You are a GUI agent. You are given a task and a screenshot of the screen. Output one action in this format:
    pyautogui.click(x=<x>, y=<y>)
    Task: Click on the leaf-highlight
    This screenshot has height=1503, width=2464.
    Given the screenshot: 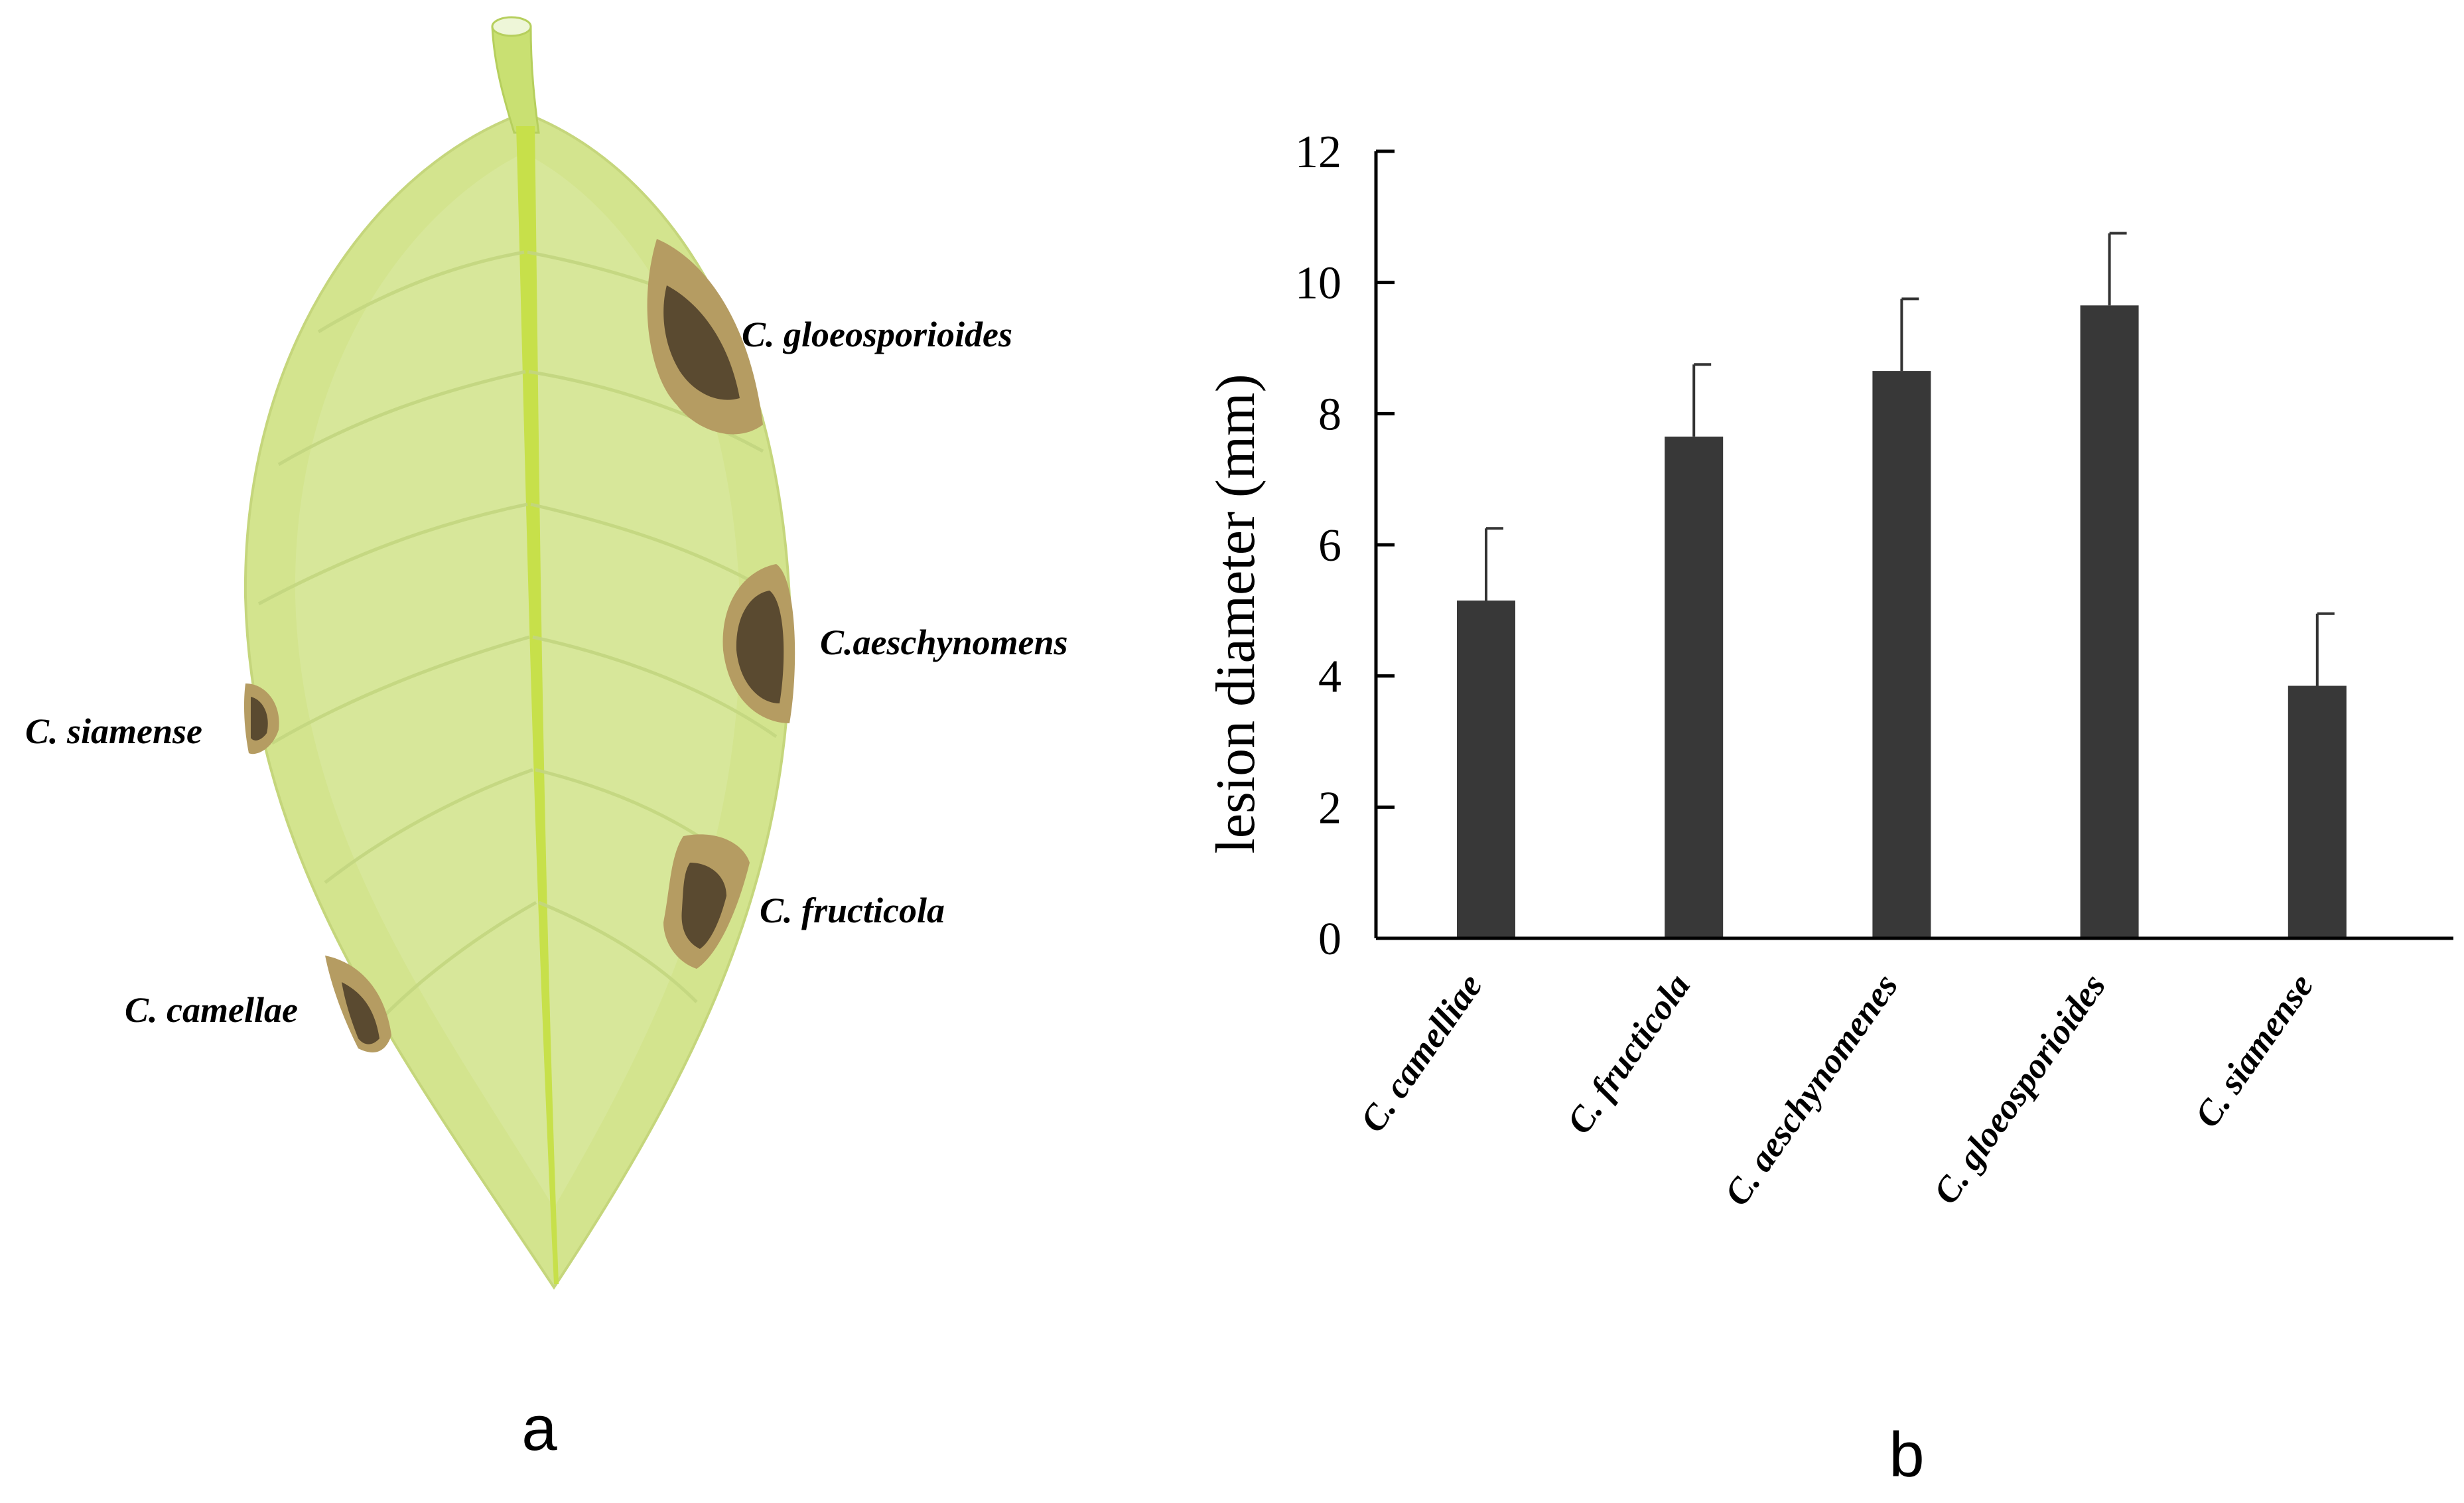 What is the action you would take?
    pyautogui.click(x=517, y=680)
    